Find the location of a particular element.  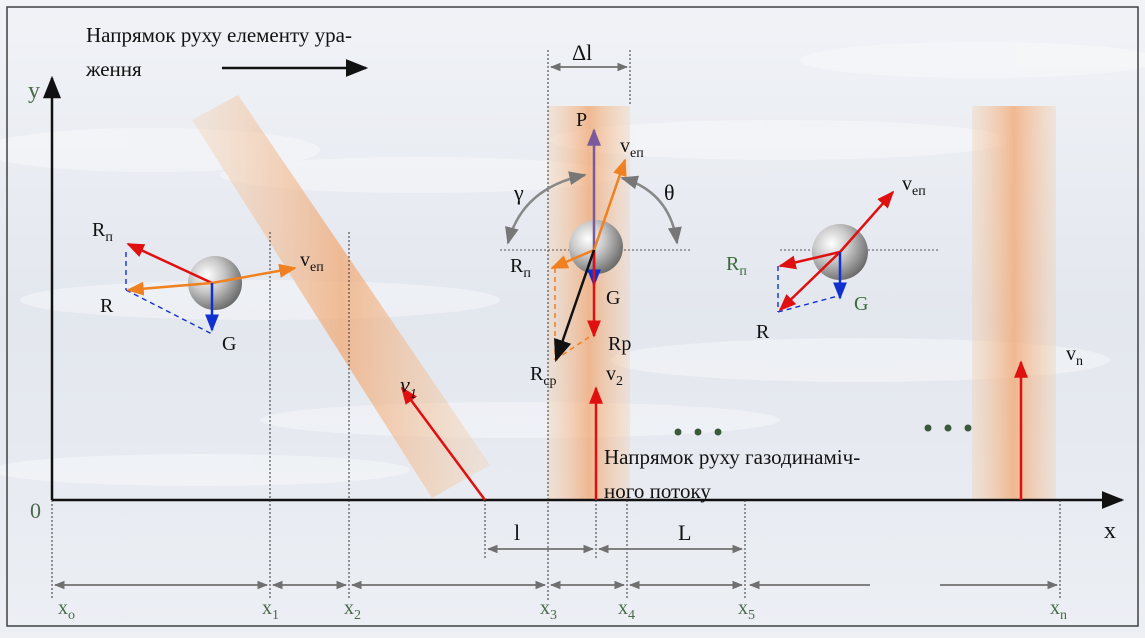

stream-band-n is located at coordinates (1014, 303).